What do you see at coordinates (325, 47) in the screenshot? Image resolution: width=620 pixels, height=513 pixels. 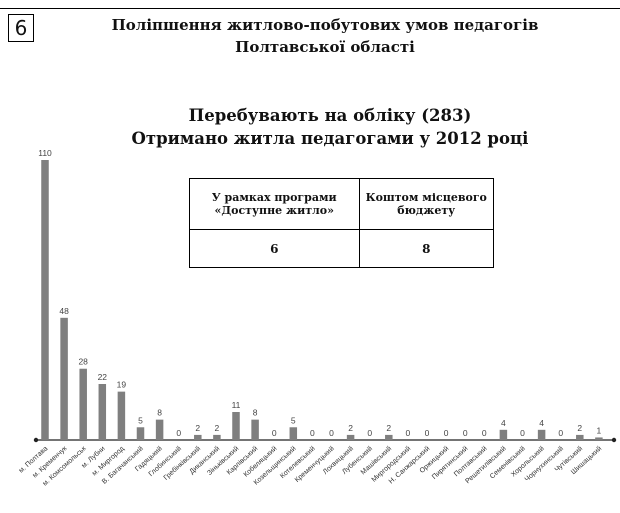 I see `page-heading-line2: Полтавської області` at bounding box center [325, 47].